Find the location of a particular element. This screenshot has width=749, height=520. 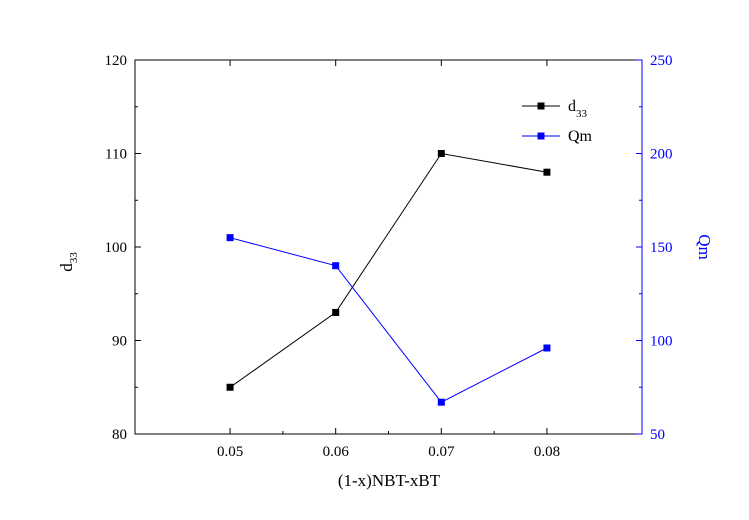

left-tick-label: 100 is located at coordinates (116, 248).